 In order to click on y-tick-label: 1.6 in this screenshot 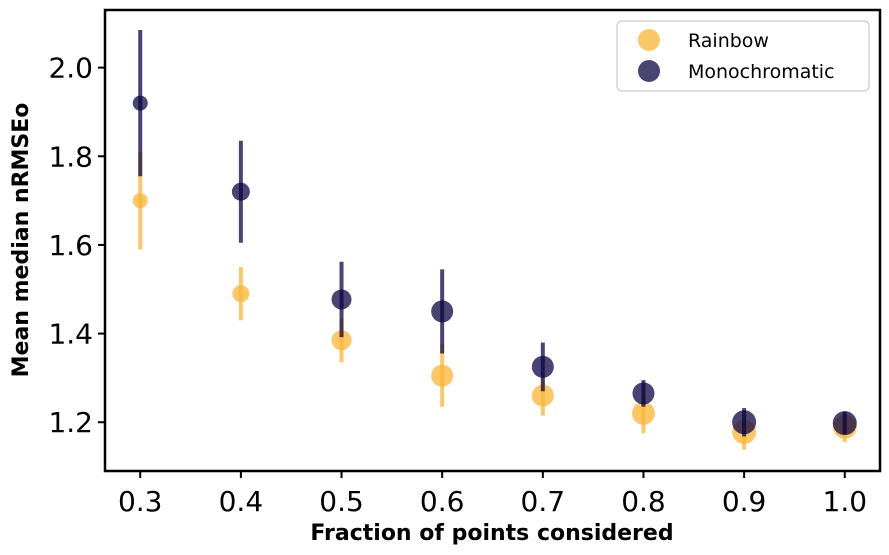, I will do `click(70, 245)`.